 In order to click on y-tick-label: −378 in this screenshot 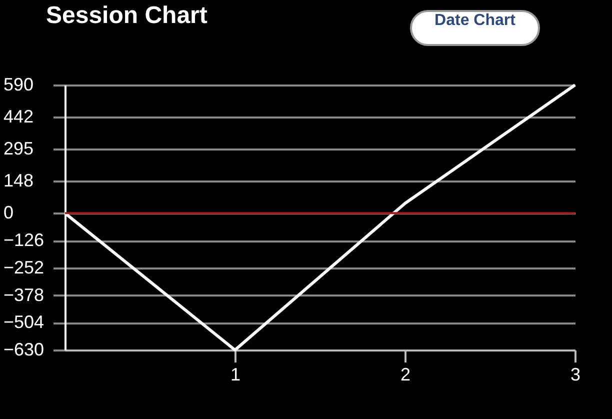, I will do `click(24, 294)`.